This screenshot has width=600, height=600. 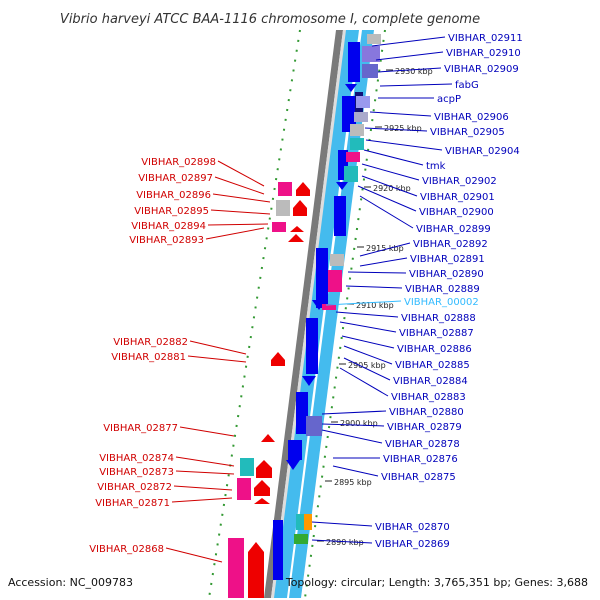 What do you see at coordinates (412, 544) in the screenshot?
I see `gene-label-right: VIBHAR_02869` at bounding box center [412, 544].